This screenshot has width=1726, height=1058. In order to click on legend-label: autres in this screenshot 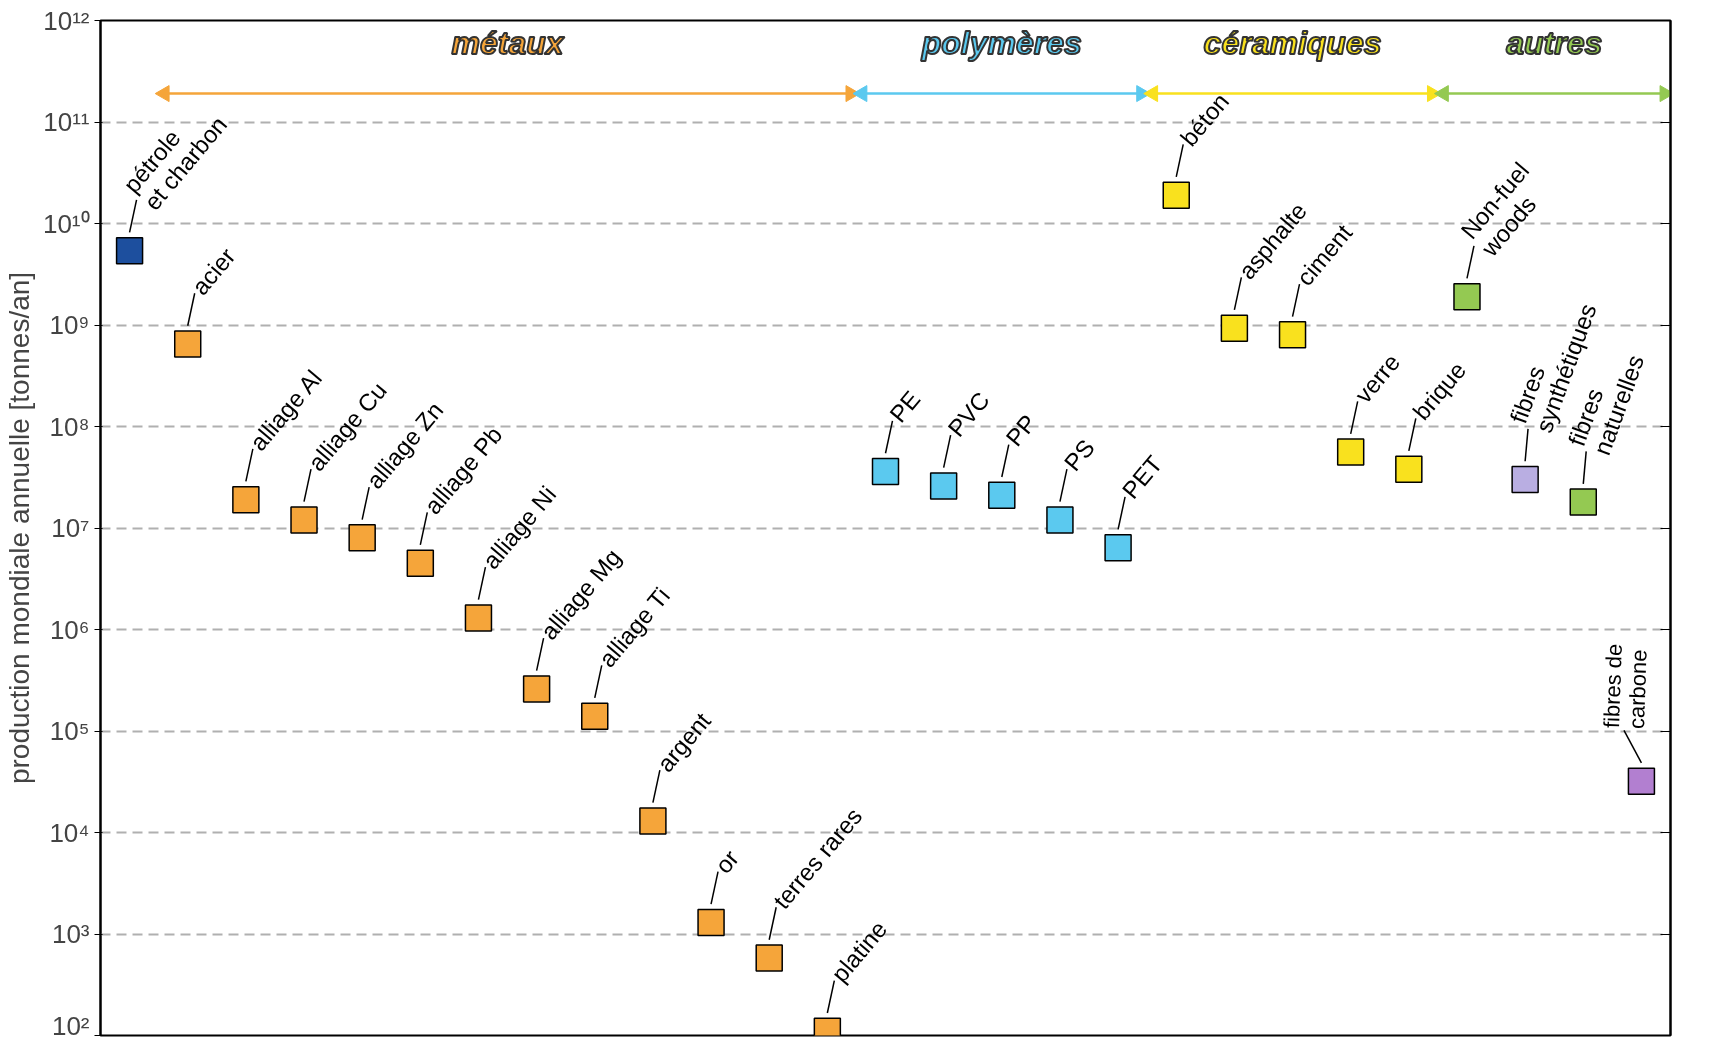, I will do `click(1554, 42)`.